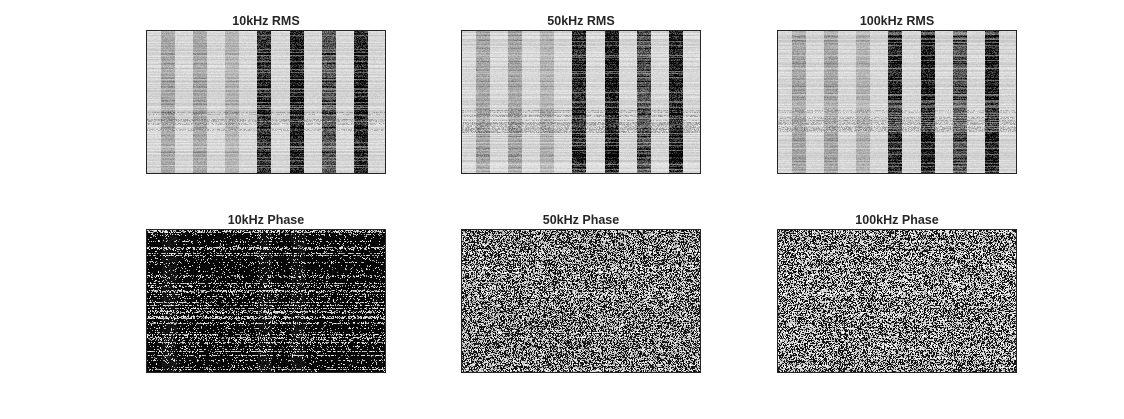 Image resolution: width=1124 pixels, height=419 pixels. I want to click on panel-title: 100kHz Phase, so click(897, 220).